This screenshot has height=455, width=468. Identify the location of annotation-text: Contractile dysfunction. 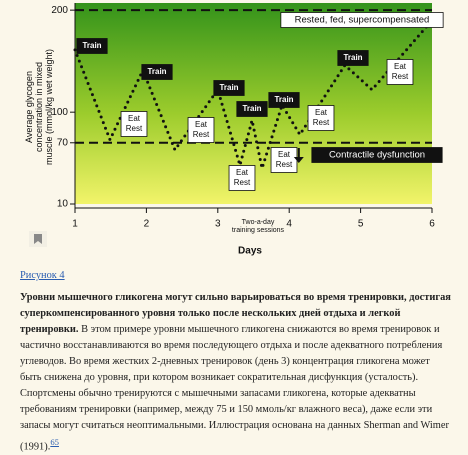
(377, 155).